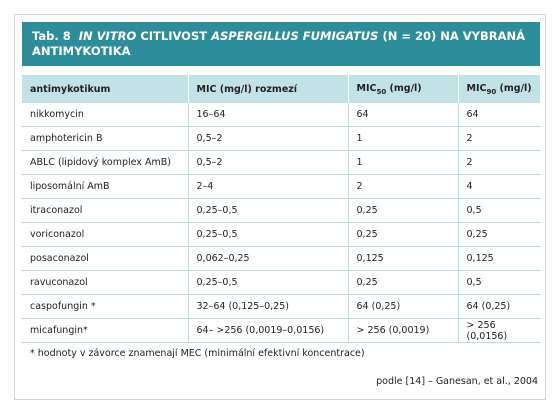 The height and width of the screenshot is (414, 560). Describe the element at coordinates (105, 258) in the screenshot. I see `table-cell: posaconazol` at that location.